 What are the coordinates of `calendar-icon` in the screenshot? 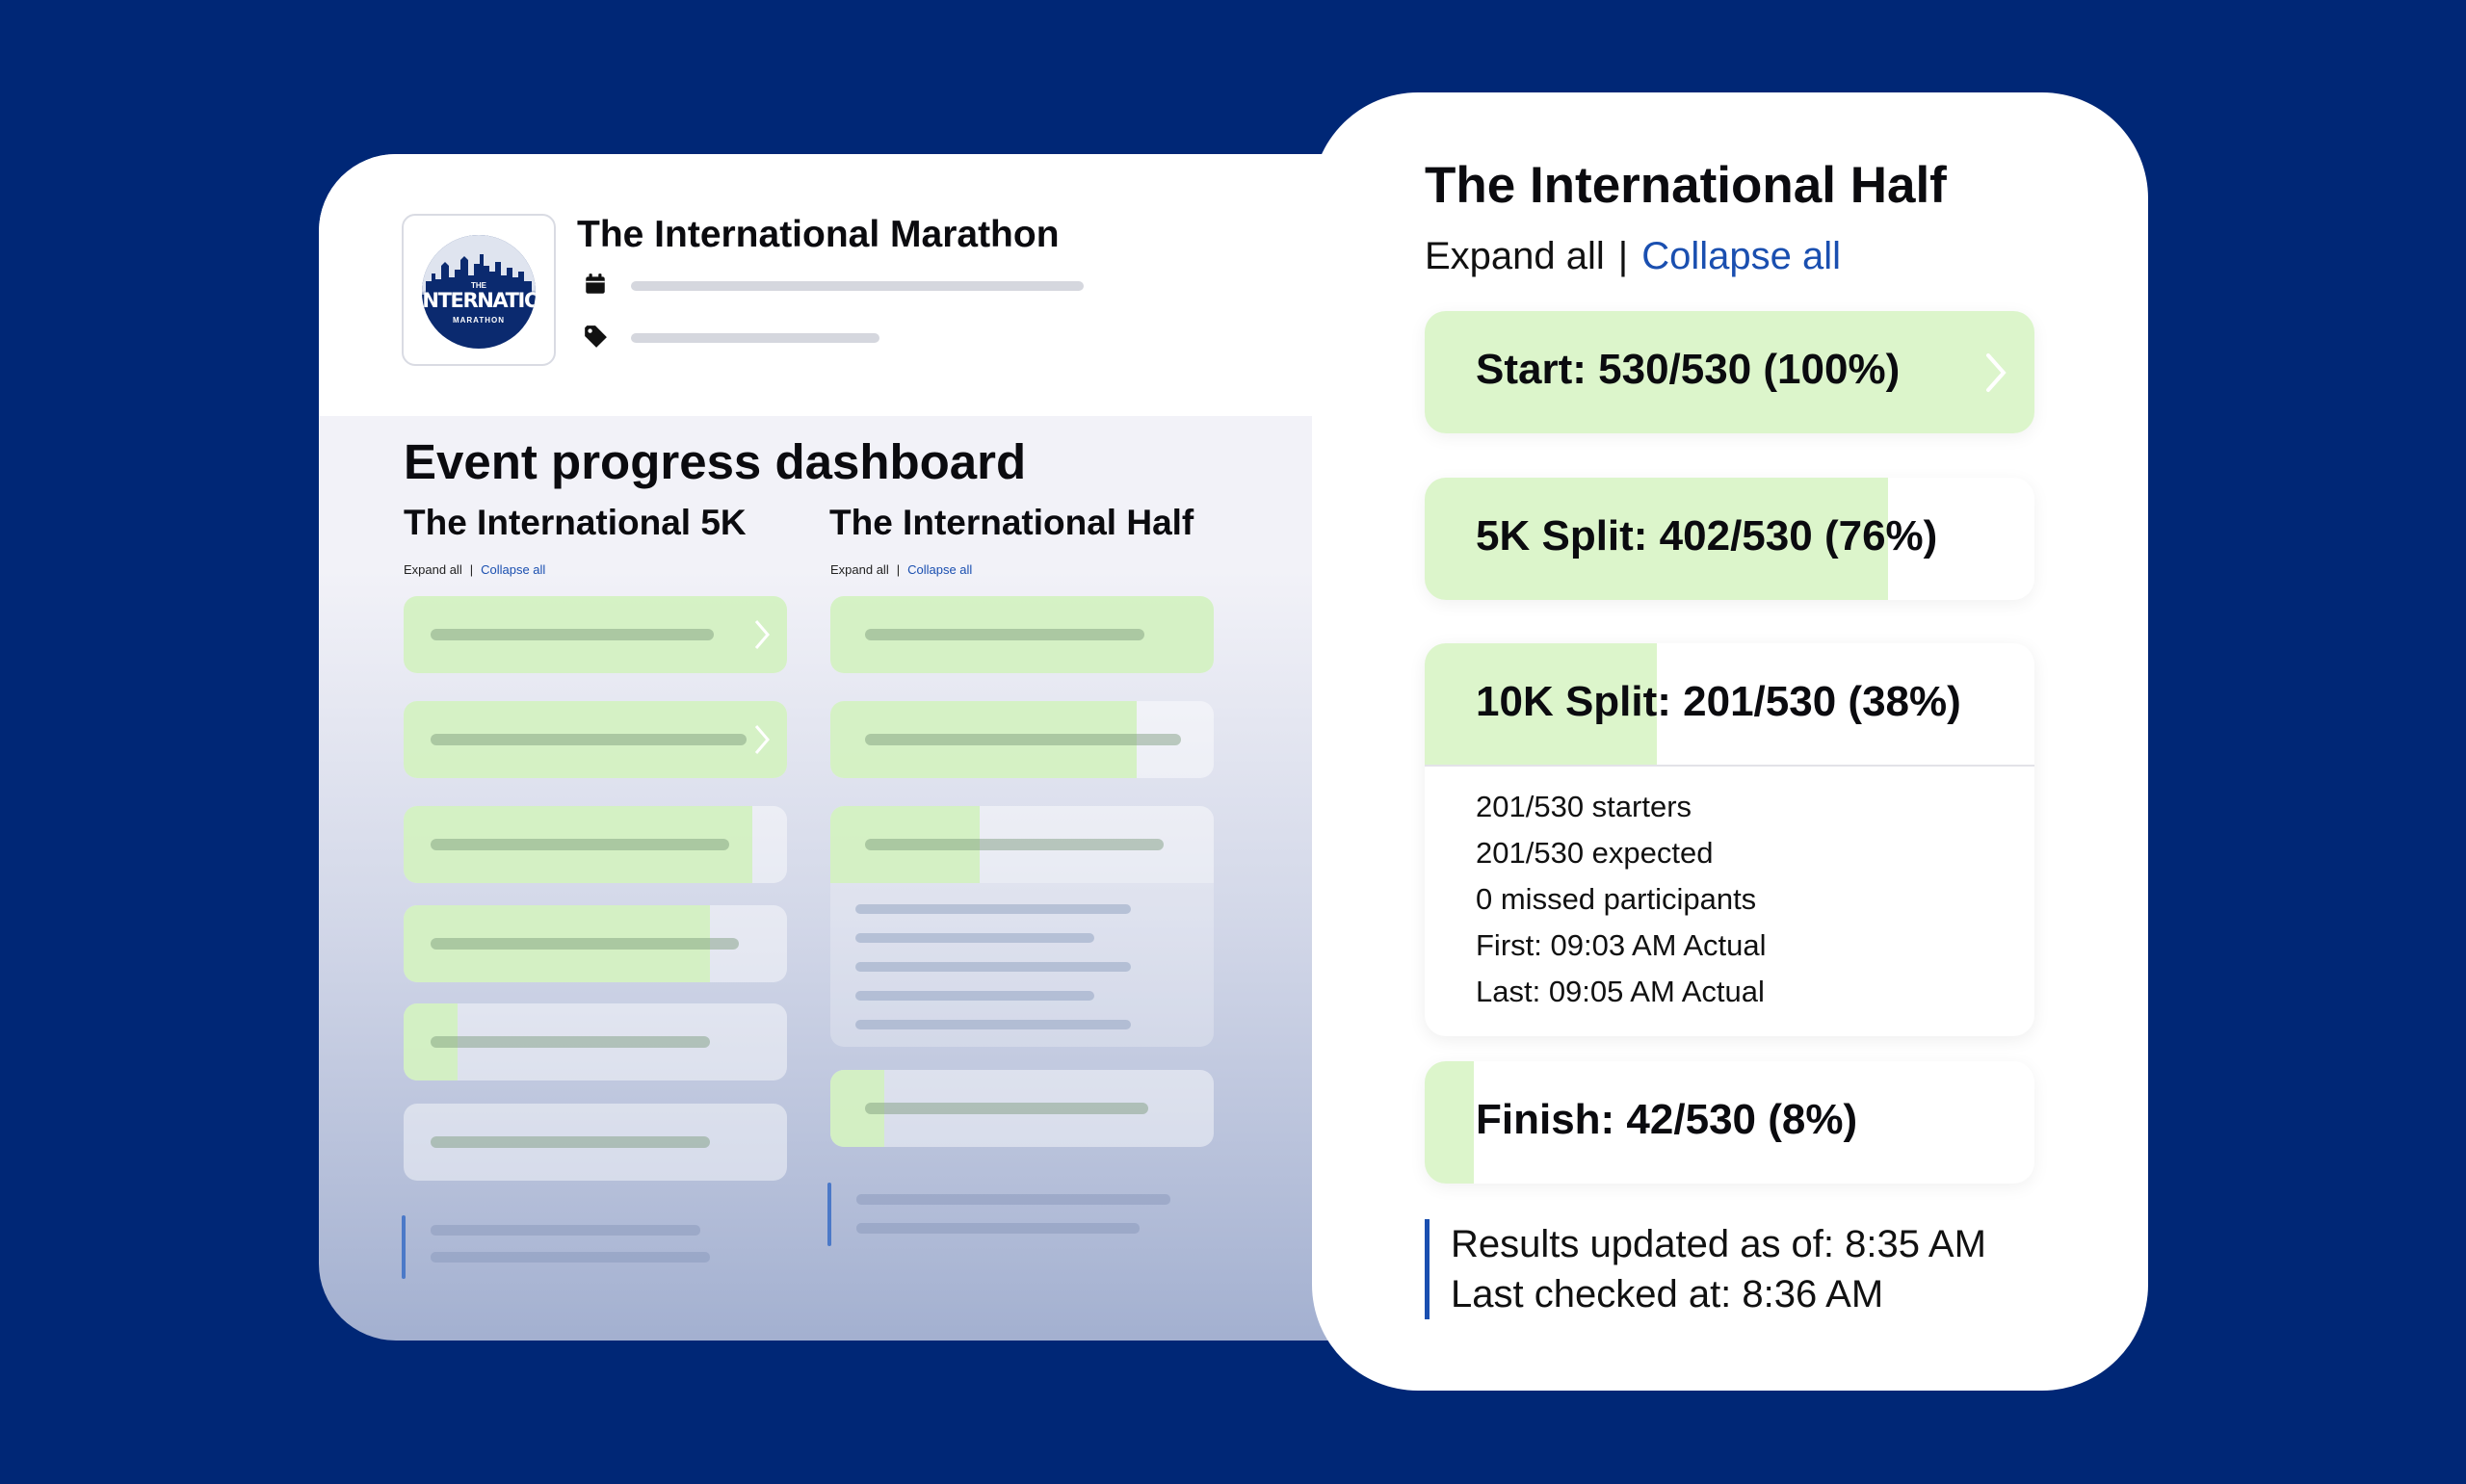 It's located at (595, 284).